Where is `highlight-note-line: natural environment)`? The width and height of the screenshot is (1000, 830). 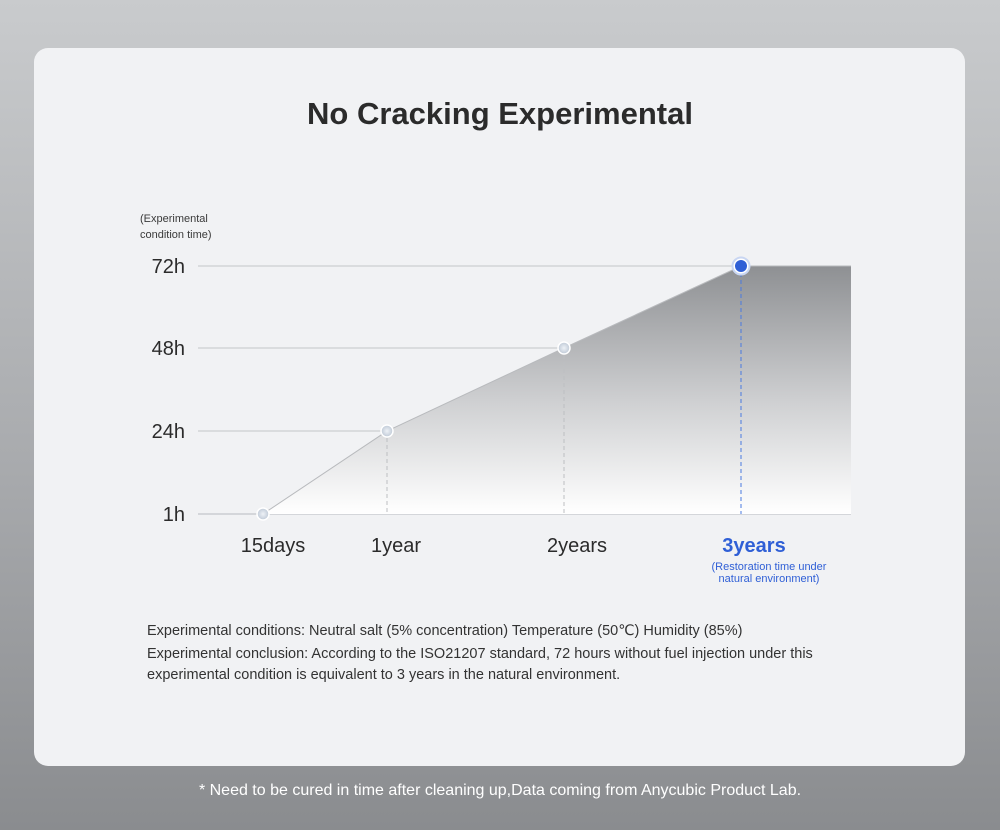 highlight-note-line: natural environment) is located at coordinates (769, 579).